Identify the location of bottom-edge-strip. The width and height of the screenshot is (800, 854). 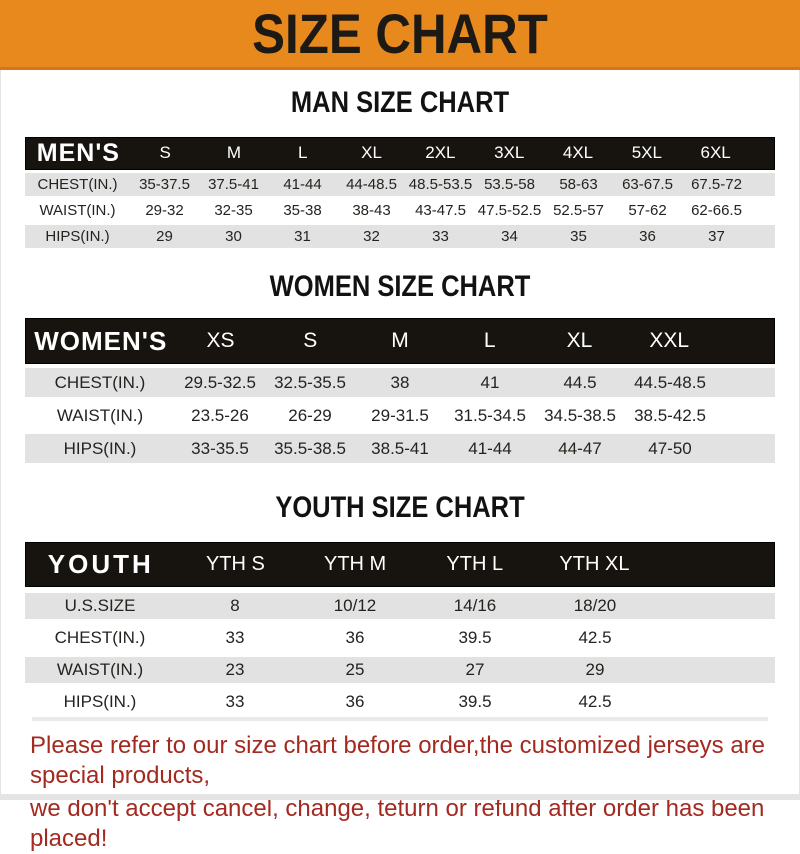
(400, 797).